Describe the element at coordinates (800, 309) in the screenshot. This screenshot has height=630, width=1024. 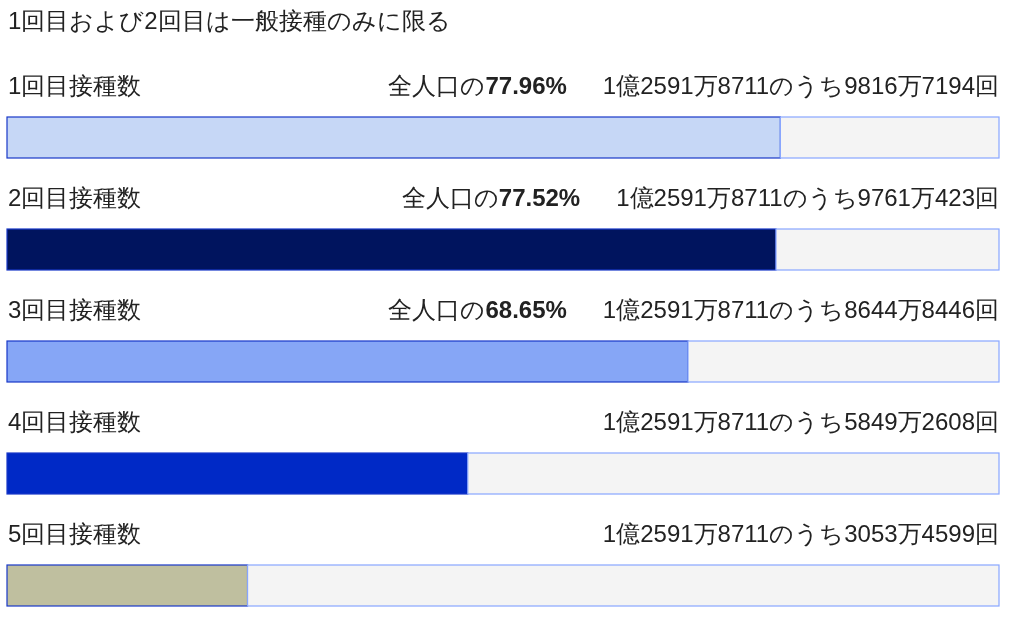
I see `annotation: 1億2591万8711のうち8644万8446回` at that location.